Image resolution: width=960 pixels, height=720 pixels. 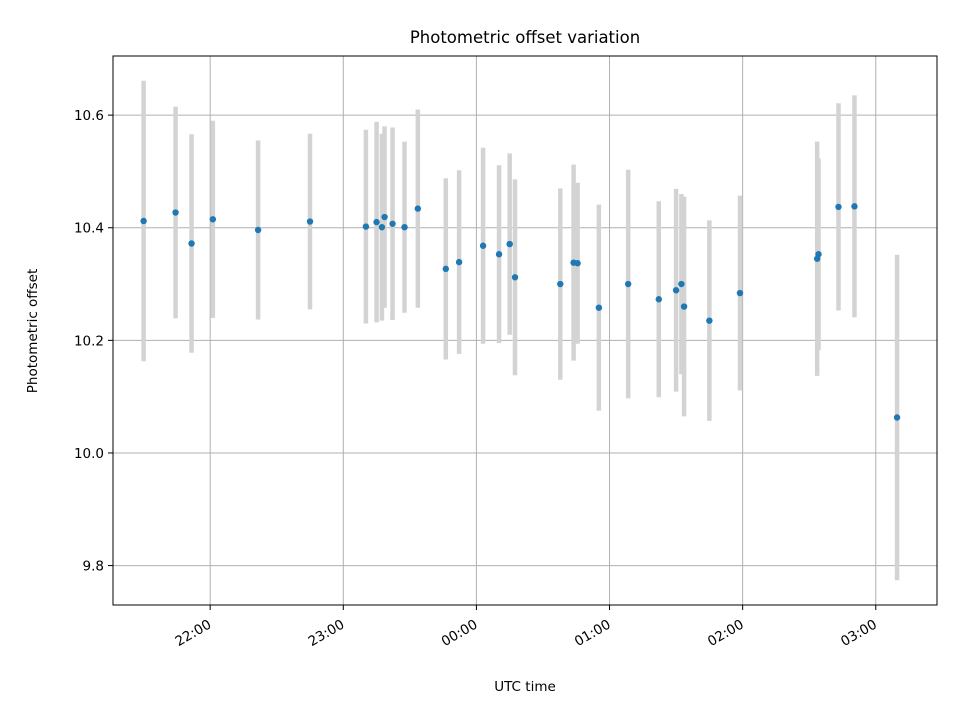 I want to click on y-axis-ticks: 9.8 10.0 10.2 10.4 10.6, so click(x=93, y=341).